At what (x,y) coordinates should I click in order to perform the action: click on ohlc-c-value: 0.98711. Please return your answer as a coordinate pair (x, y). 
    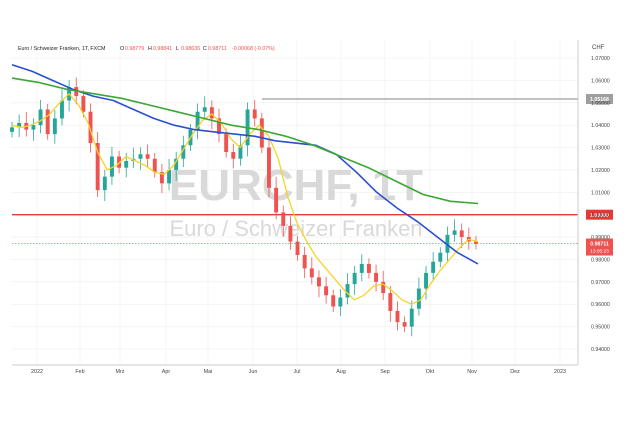
    Looking at the image, I should click on (217, 49).